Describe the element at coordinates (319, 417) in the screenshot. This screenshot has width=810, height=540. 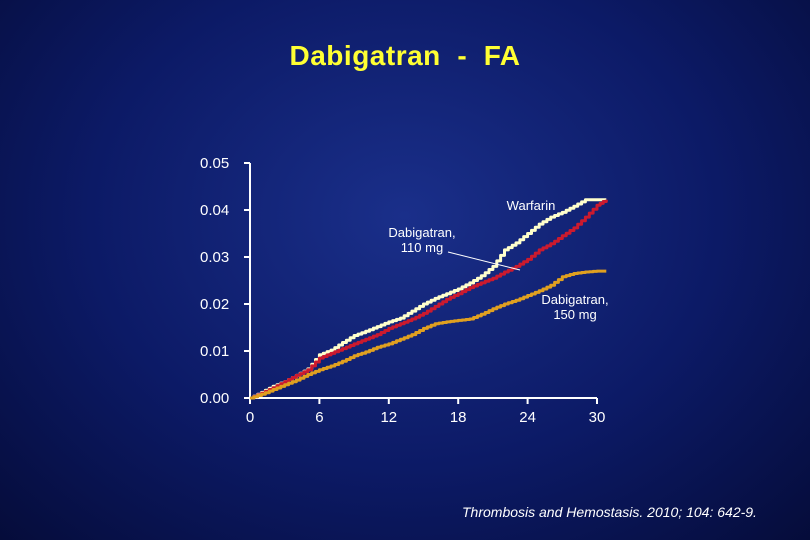
I see `x-tick-label: 6` at that location.